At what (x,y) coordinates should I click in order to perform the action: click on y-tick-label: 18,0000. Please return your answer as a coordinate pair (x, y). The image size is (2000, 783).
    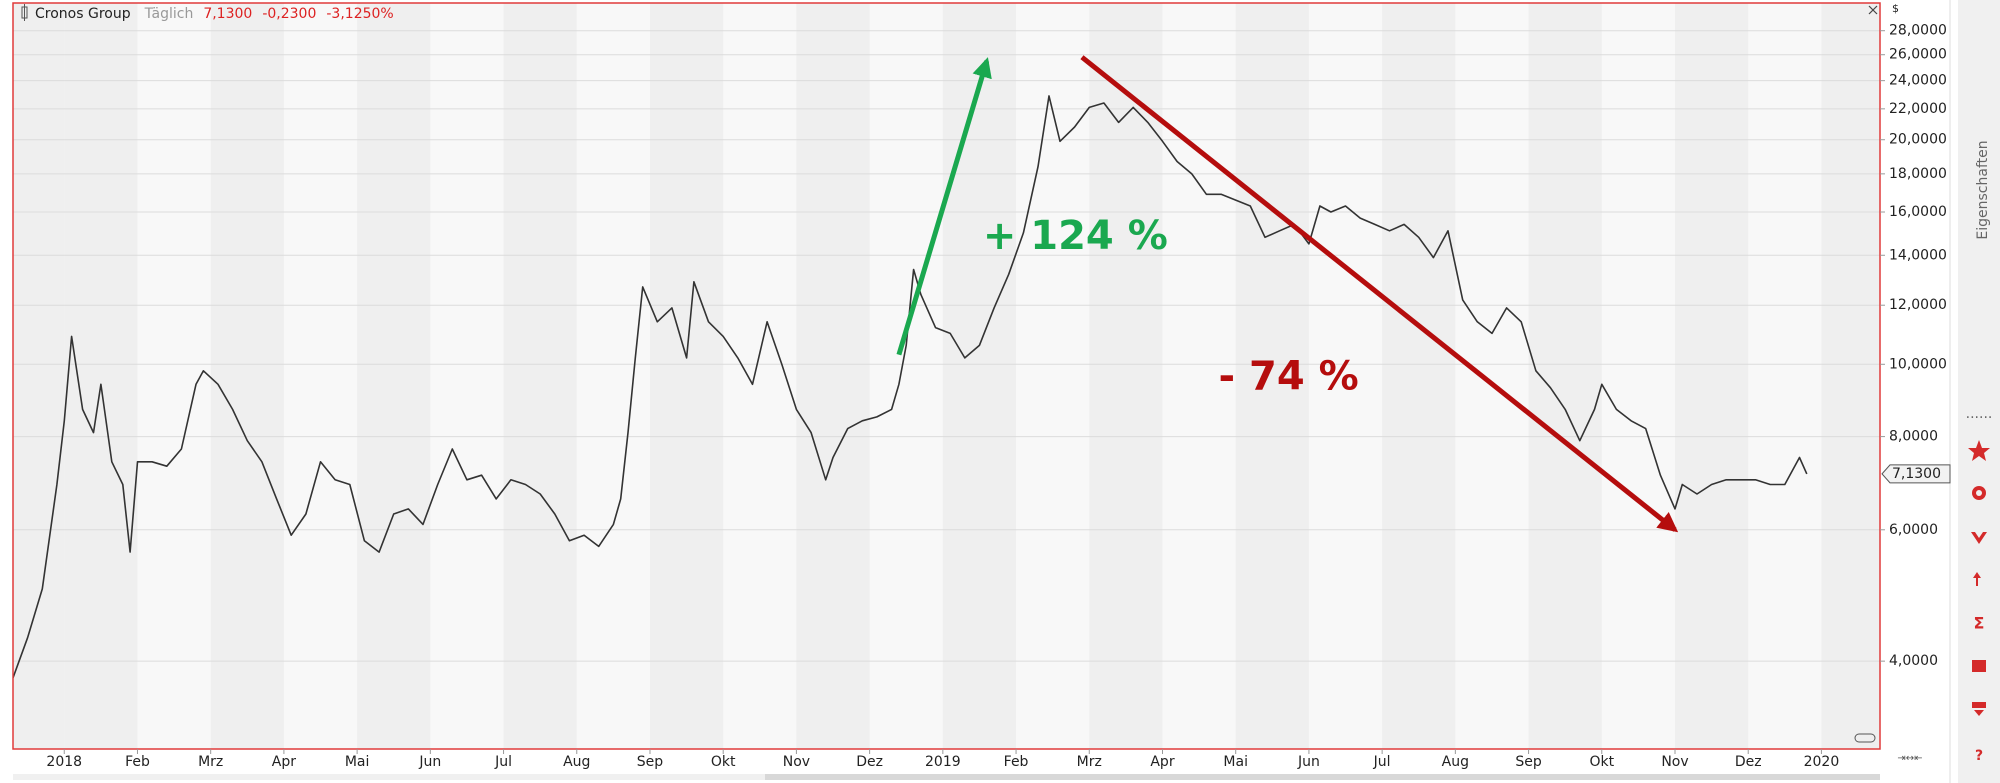
    Looking at the image, I should click on (1918, 174).